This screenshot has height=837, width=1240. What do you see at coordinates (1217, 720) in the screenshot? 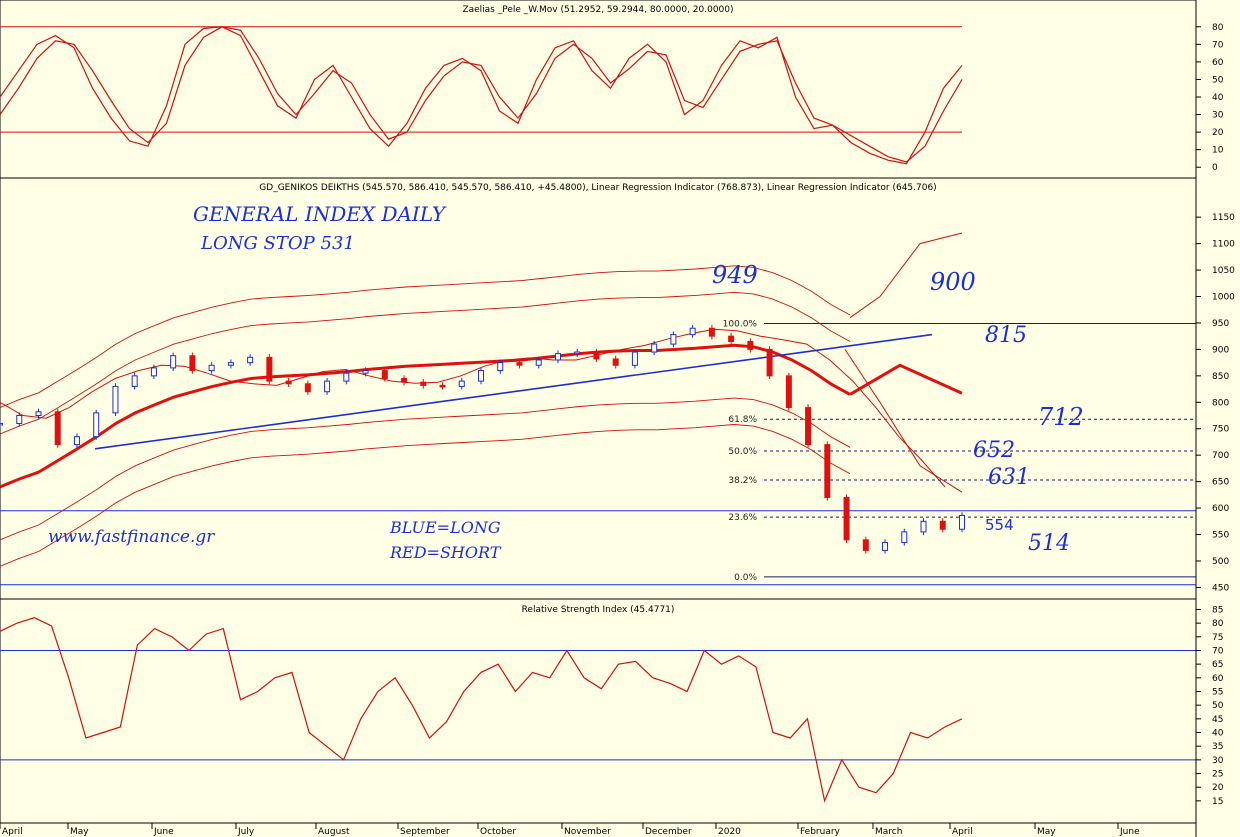
I see `rsi-scale-tick-label: 45` at bounding box center [1217, 720].